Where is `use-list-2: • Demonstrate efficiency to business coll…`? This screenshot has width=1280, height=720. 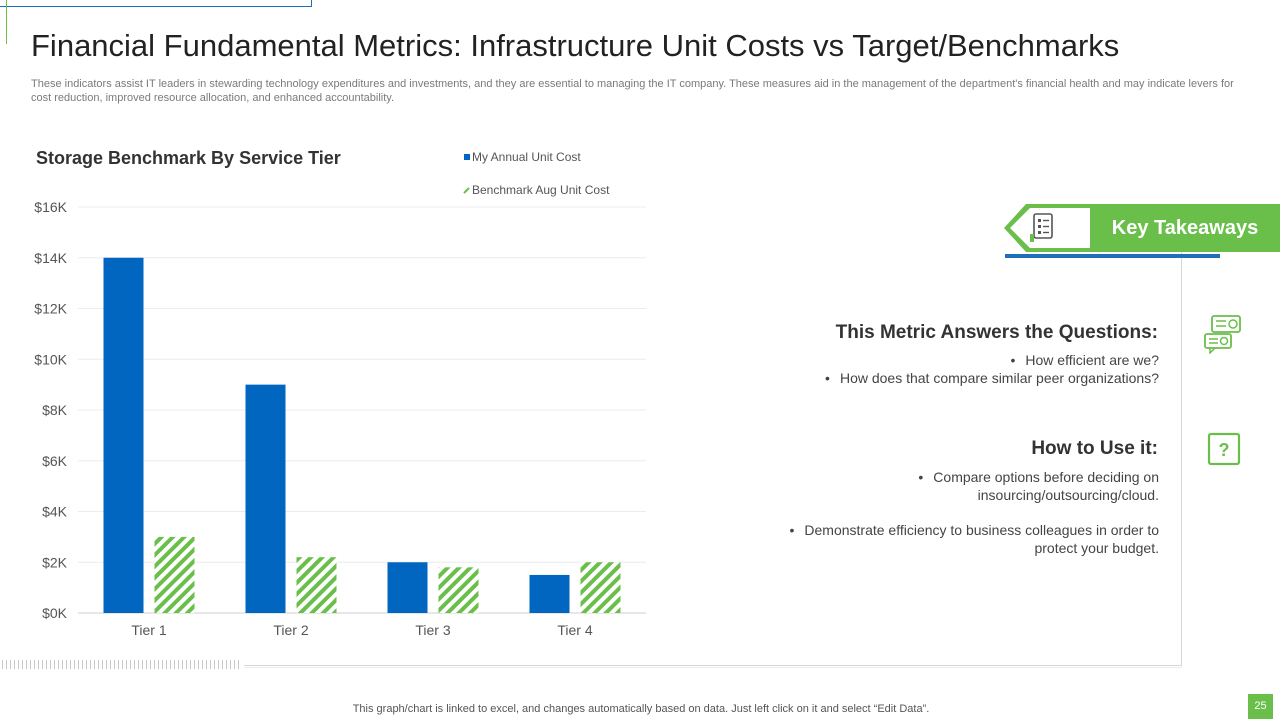
use-list-2: • Demonstrate efficiency to business coll… is located at coordinates (939, 539).